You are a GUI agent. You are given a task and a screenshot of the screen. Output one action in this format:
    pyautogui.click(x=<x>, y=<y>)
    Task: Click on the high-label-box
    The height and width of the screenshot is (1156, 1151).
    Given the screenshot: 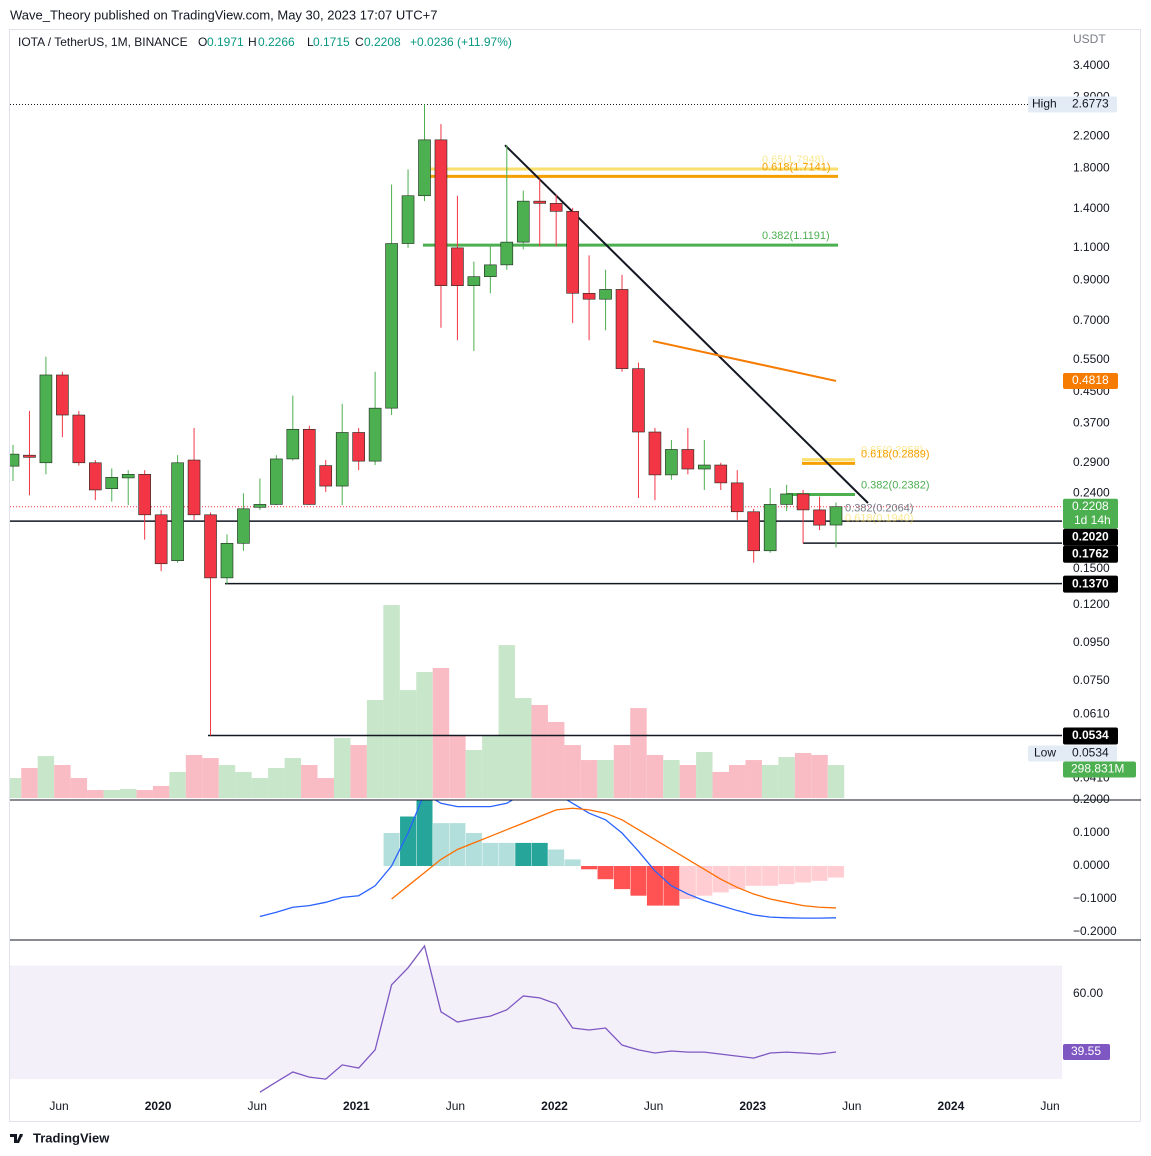 What is the action you would take?
    pyautogui.click(x=1072, y=104)
    